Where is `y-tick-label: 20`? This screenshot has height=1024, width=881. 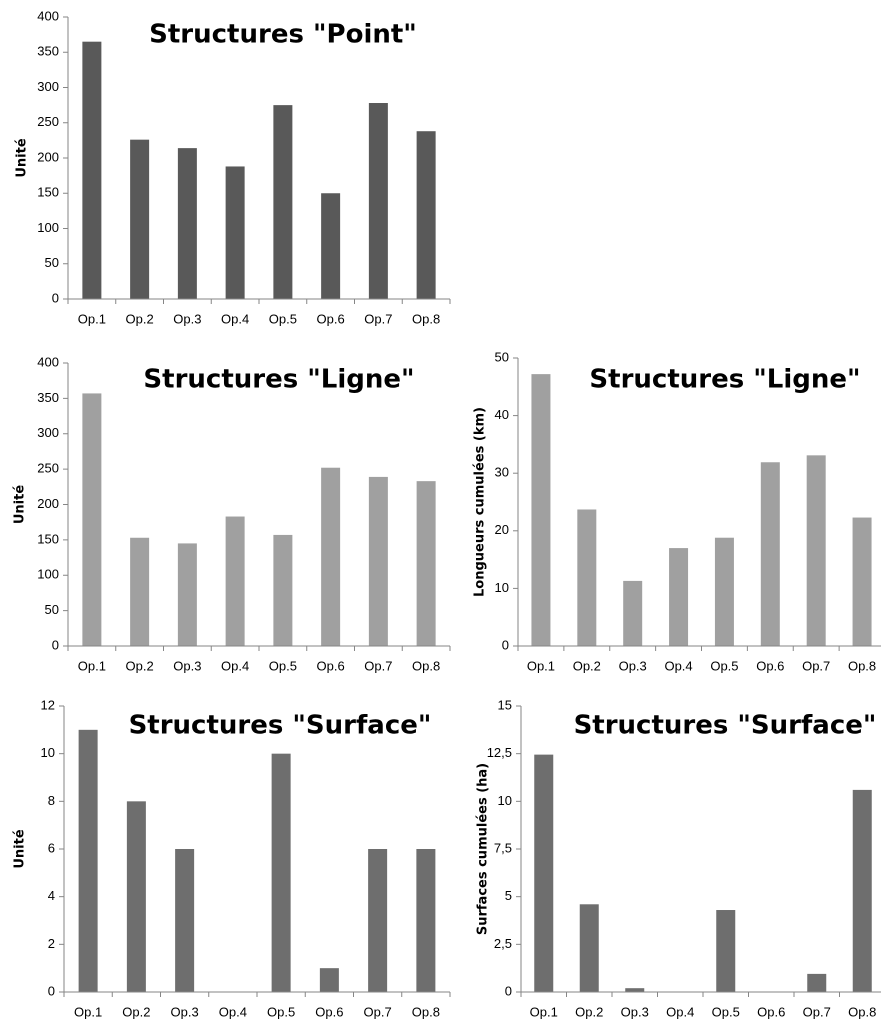 y-tick-label: 20 is located at coordinates (502, 529).